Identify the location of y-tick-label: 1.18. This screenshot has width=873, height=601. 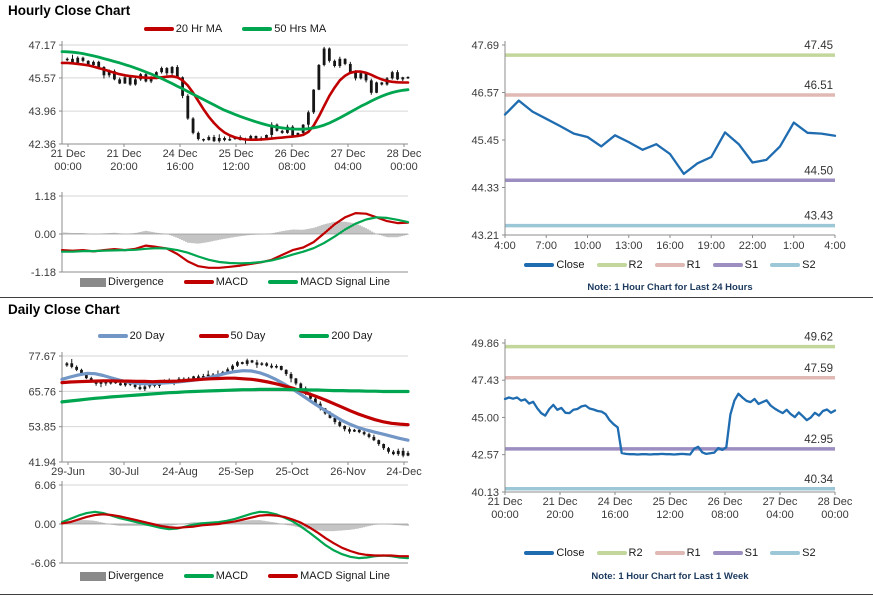
(45, 197).